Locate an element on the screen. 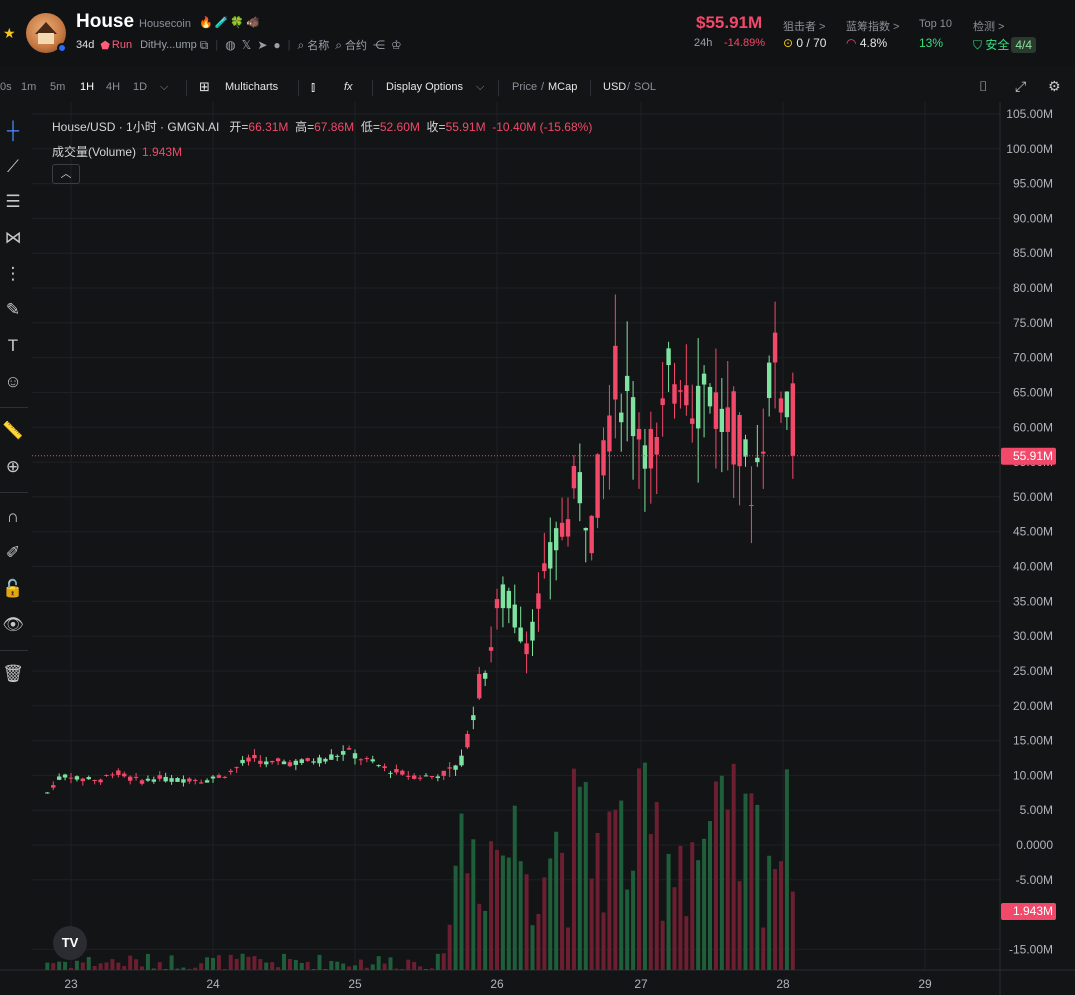  tradingview-logo: TV is located at coordinates (70, 943).